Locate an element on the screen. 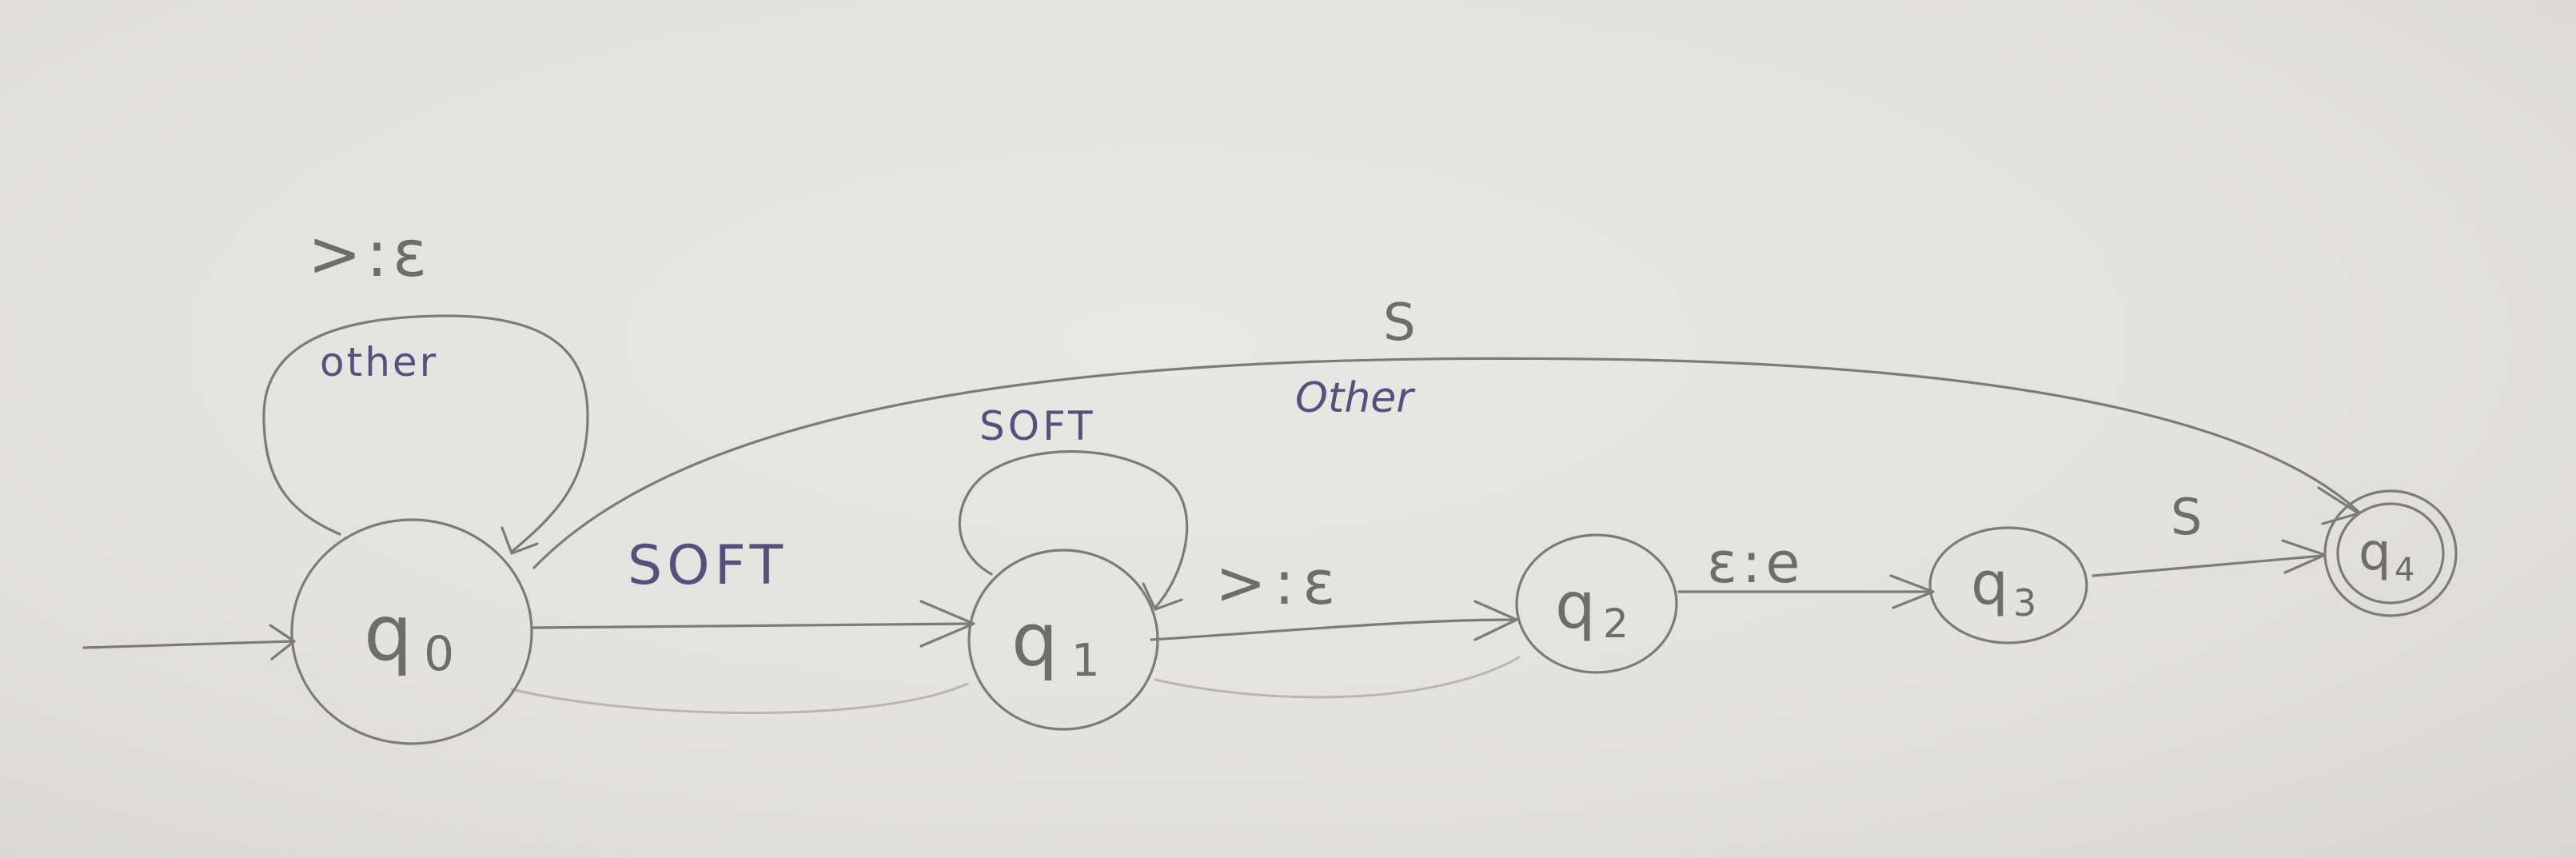  state-q4-accepting: q 4 is located at coordinates (2390, 553).